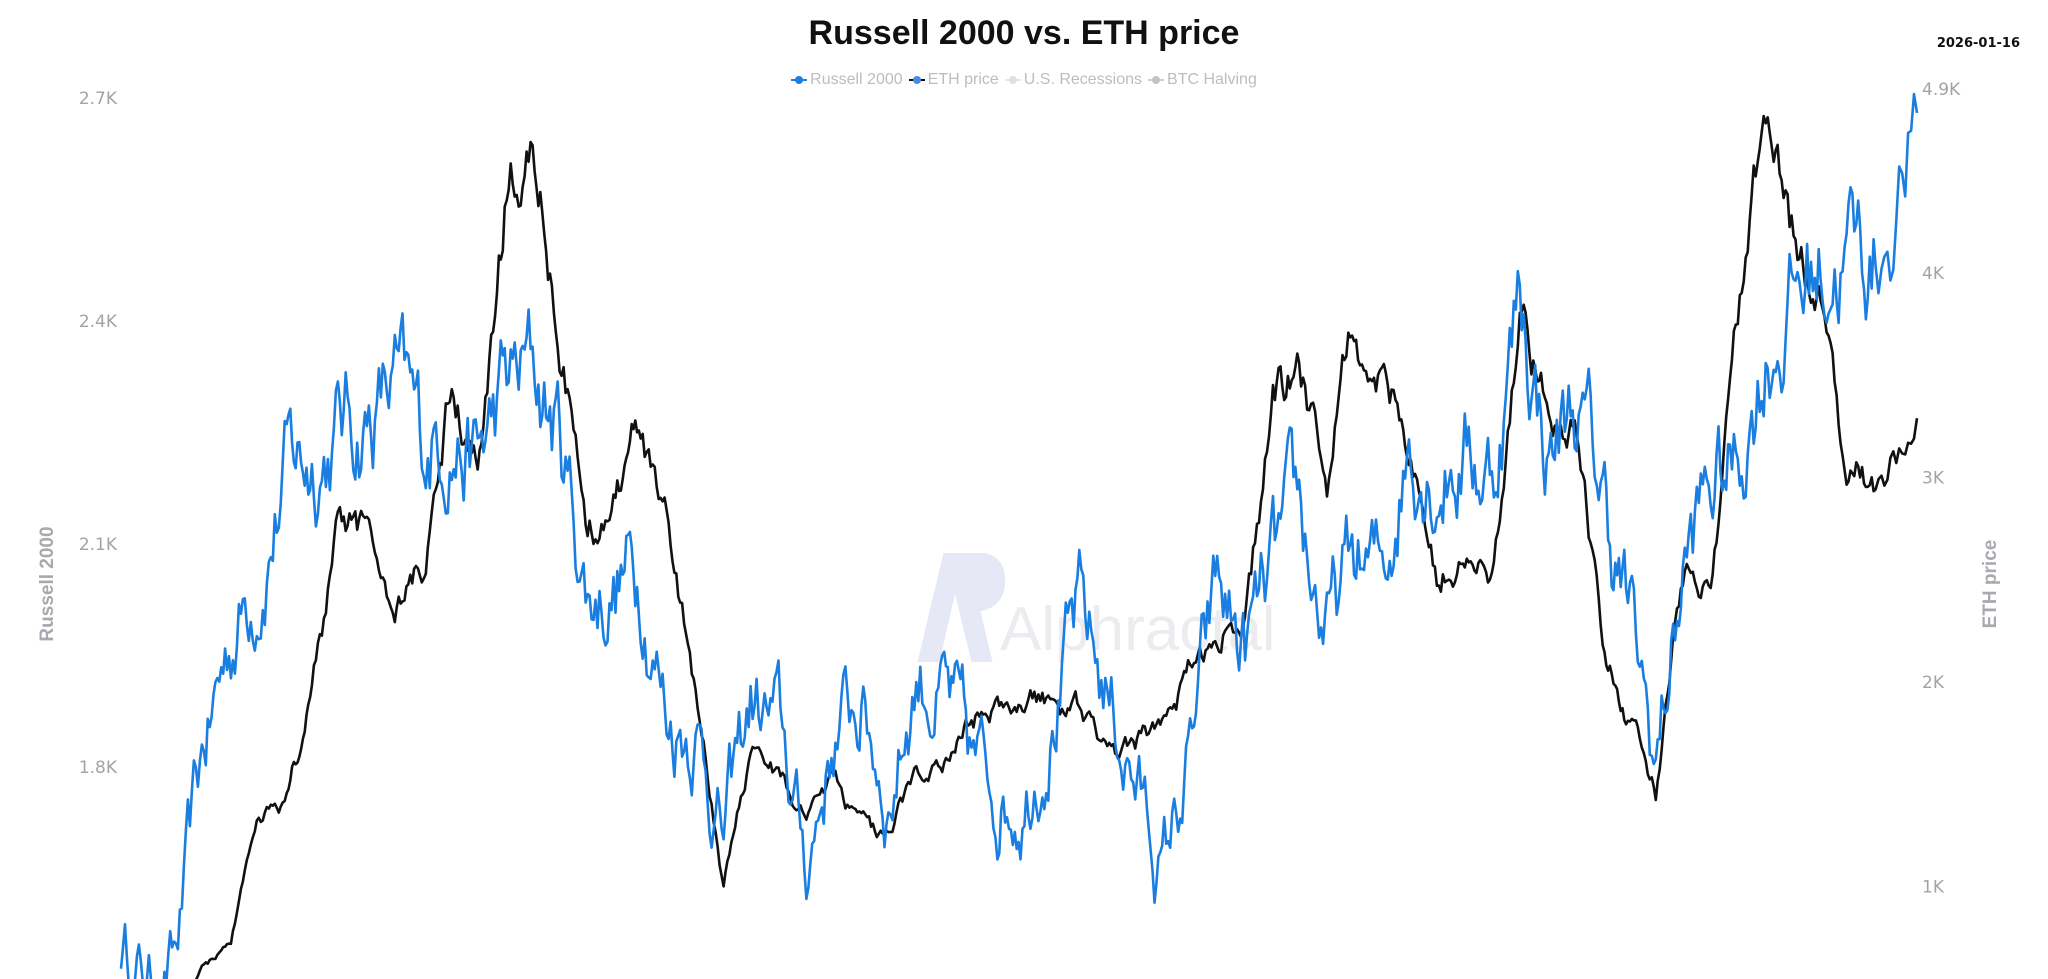 This screenshot has height=979, width=2048. I want to click on legend-item-russell-2000: Russell 2000, so click(847, 80).